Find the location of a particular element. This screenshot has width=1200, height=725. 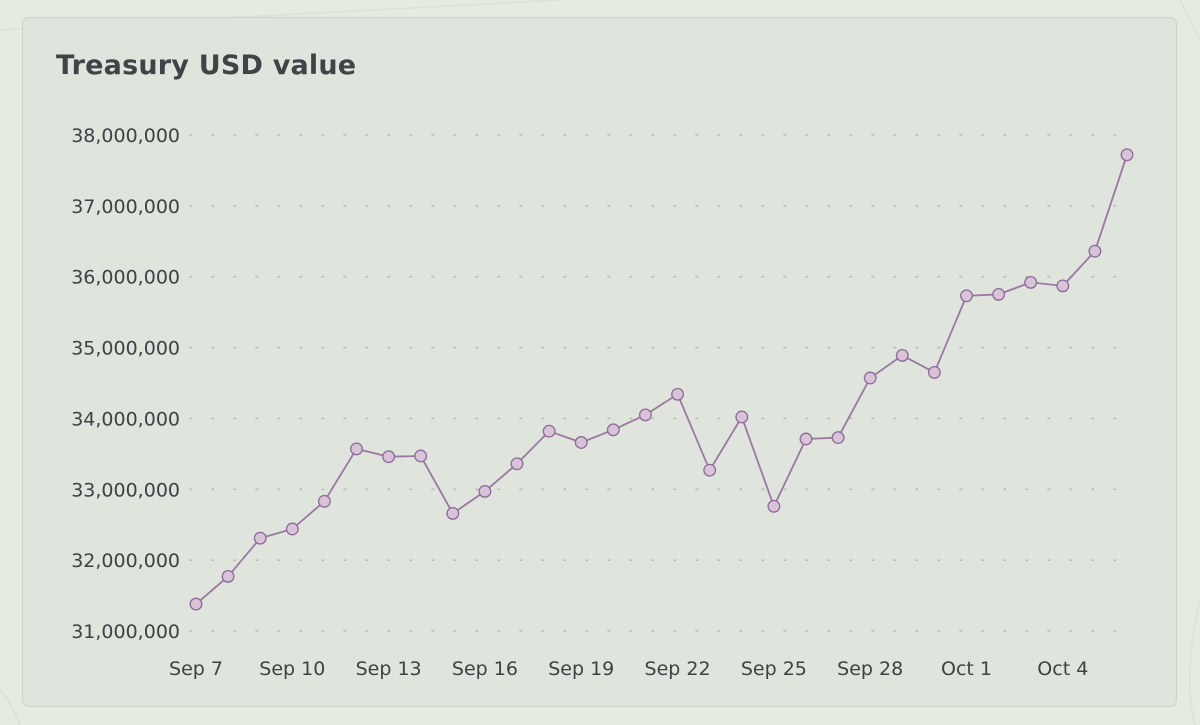

x-tick-label: Oct 4 is located at coordinates (1062, 669).